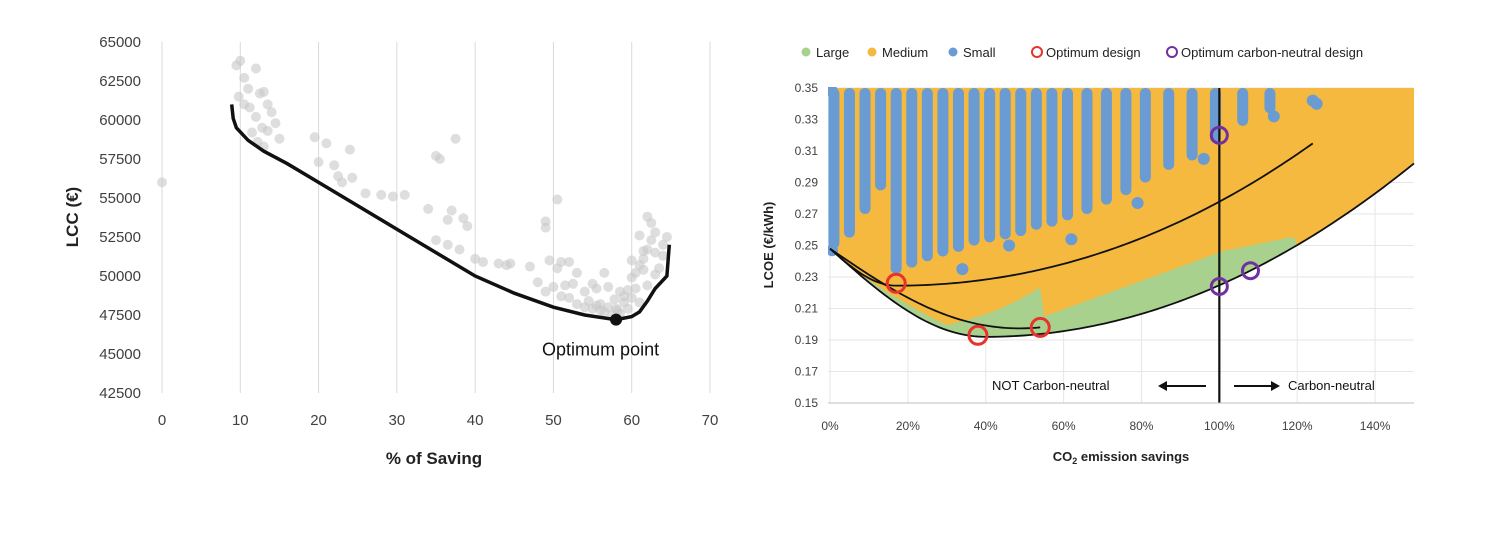 The width and height of the screenshot is (1500, 554). I want to click on lcoe-x-tick-label: 20%, so click(908, 426).